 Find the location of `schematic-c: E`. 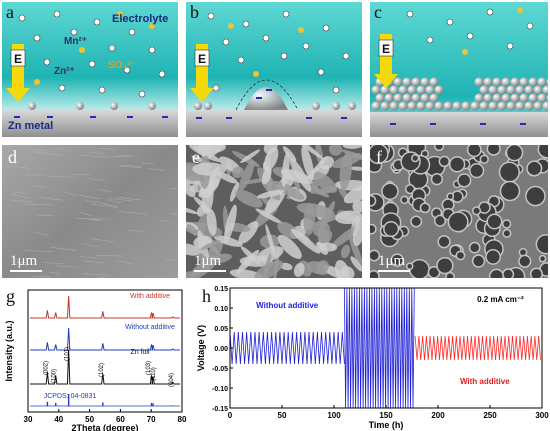

schematic-c: E is located at coordinates (459, 69).